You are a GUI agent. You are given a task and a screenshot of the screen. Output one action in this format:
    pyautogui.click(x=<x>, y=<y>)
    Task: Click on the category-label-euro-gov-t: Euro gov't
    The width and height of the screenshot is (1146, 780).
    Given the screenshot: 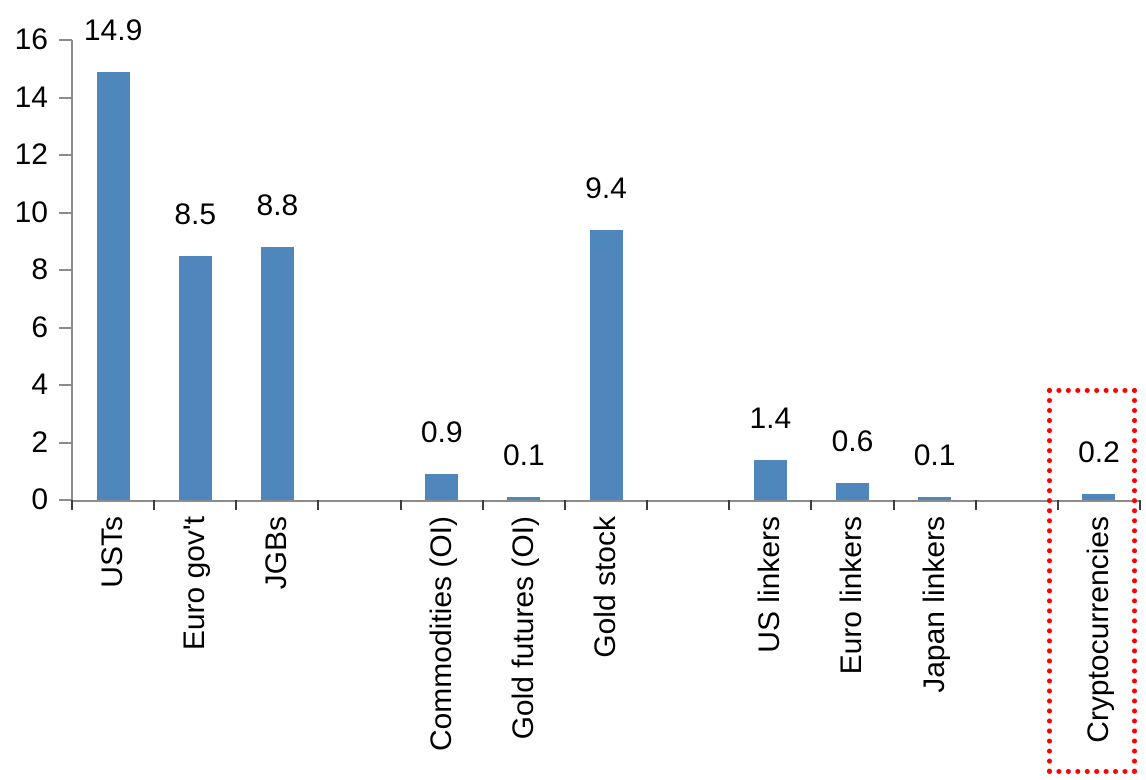 What is the action you would take?
    pyautogui.click(x=195, y=583)
    